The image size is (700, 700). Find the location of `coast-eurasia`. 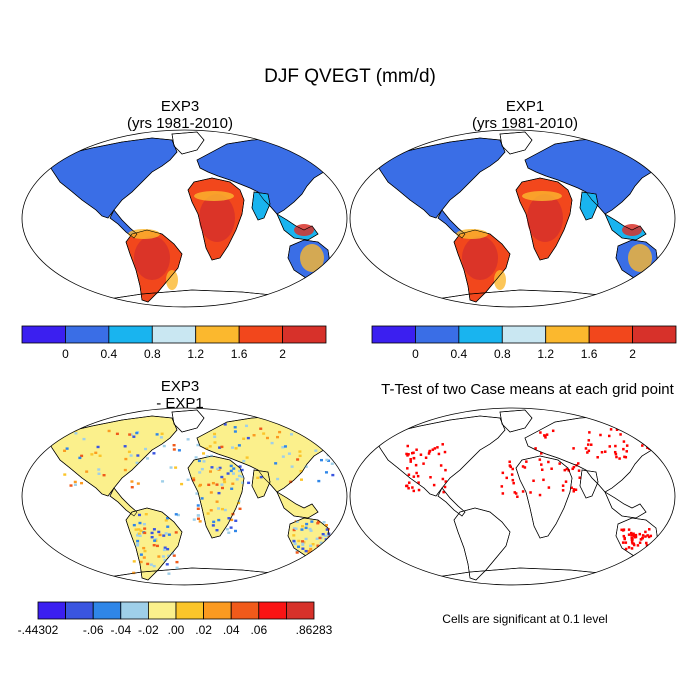

coast-eurasia is located at coordinates (595, 454).